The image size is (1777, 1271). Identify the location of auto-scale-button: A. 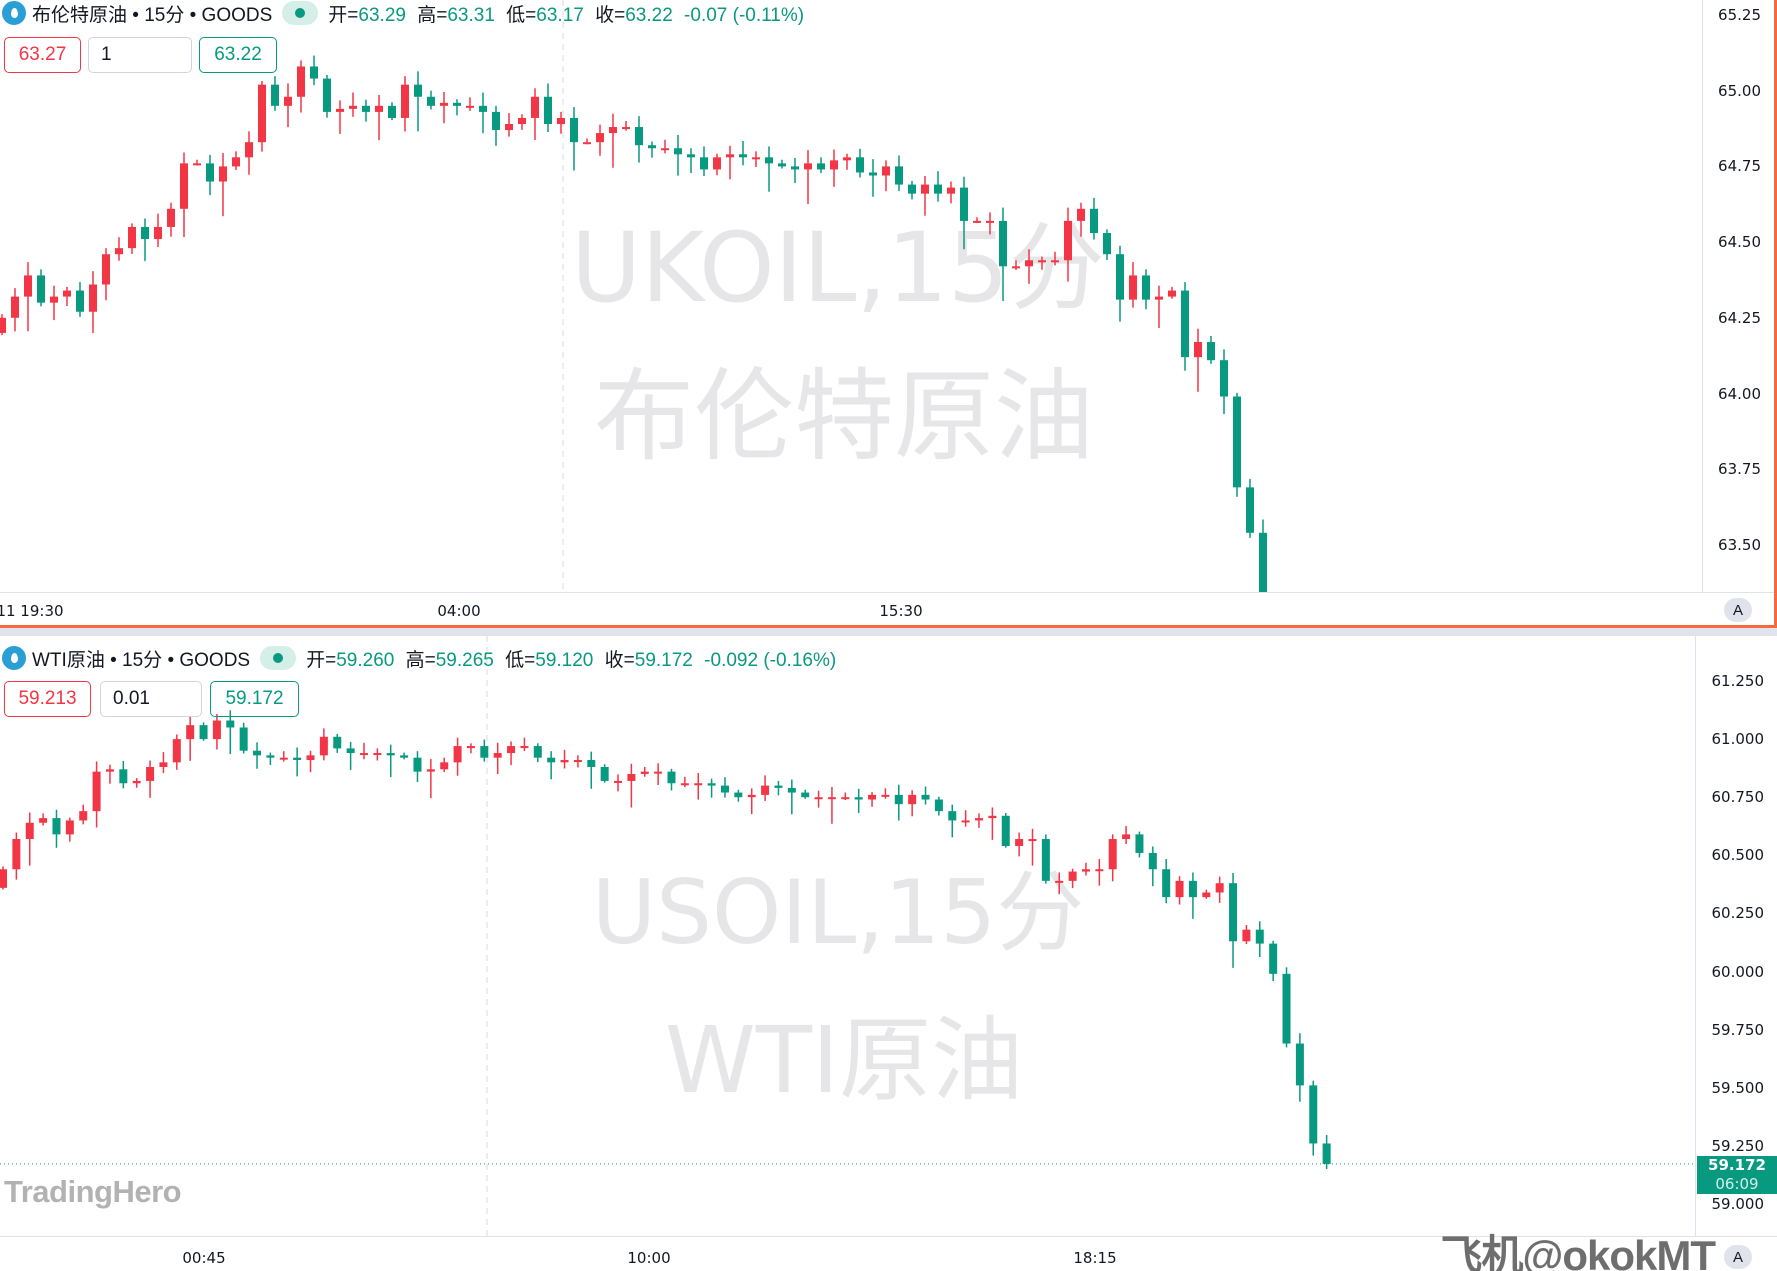
(1738, 610).